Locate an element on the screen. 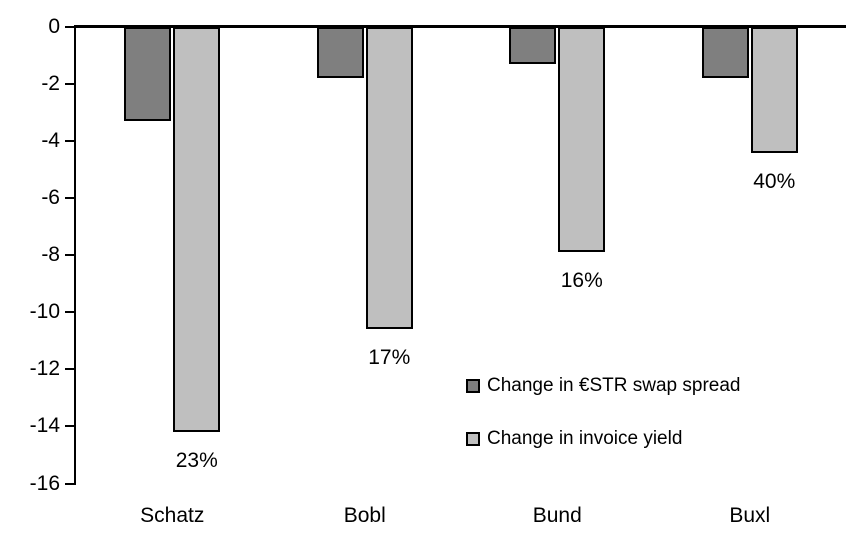 The image size is (852, 539). legend-item-swap-spread: Change in €STR swap spread is located at coordinates (603, 386).